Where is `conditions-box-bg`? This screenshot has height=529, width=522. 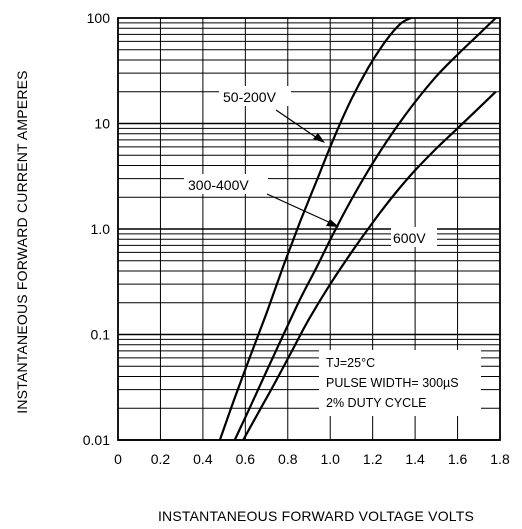 conditions-box-bg is located at coordinates (400, 383).